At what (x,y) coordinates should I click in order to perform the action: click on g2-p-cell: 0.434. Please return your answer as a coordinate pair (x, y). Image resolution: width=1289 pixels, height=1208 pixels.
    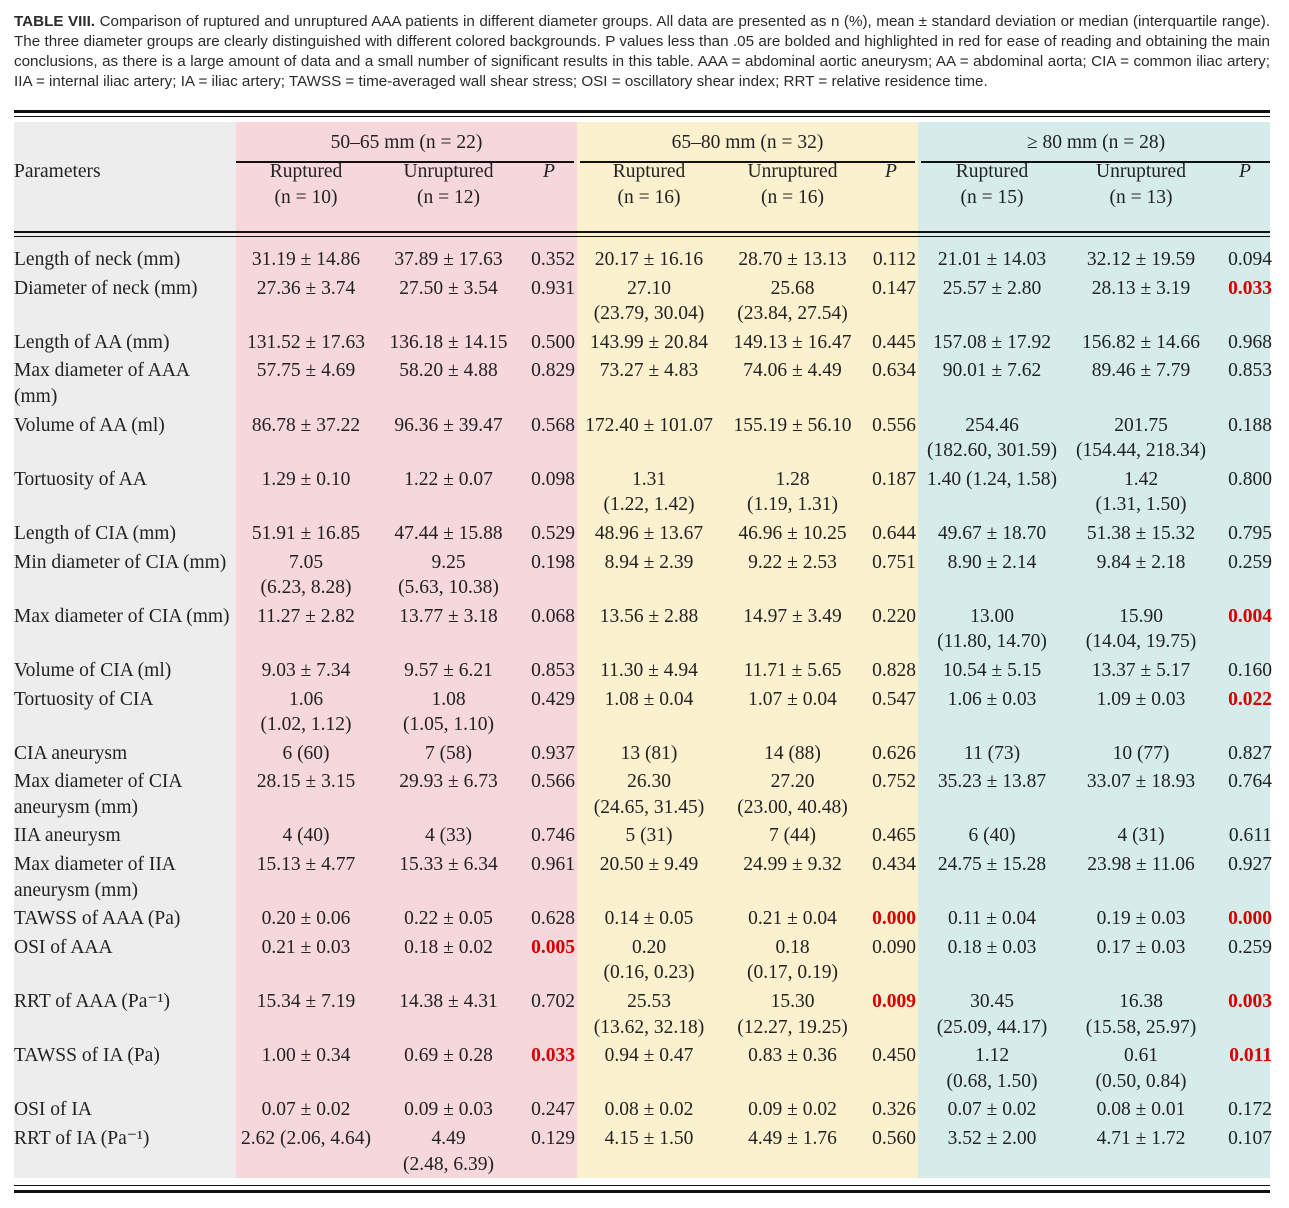
    Looking at the image, I should click on (894, 865).